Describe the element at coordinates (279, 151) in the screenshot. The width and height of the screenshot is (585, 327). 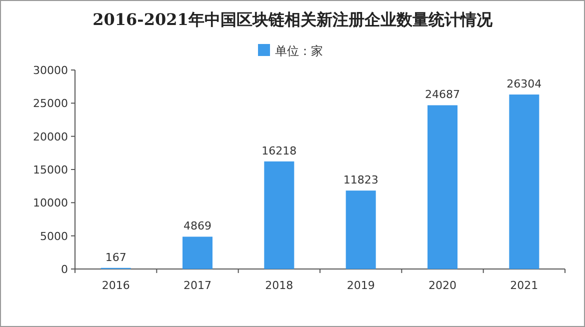
I see `data-label: 16218` at that location.